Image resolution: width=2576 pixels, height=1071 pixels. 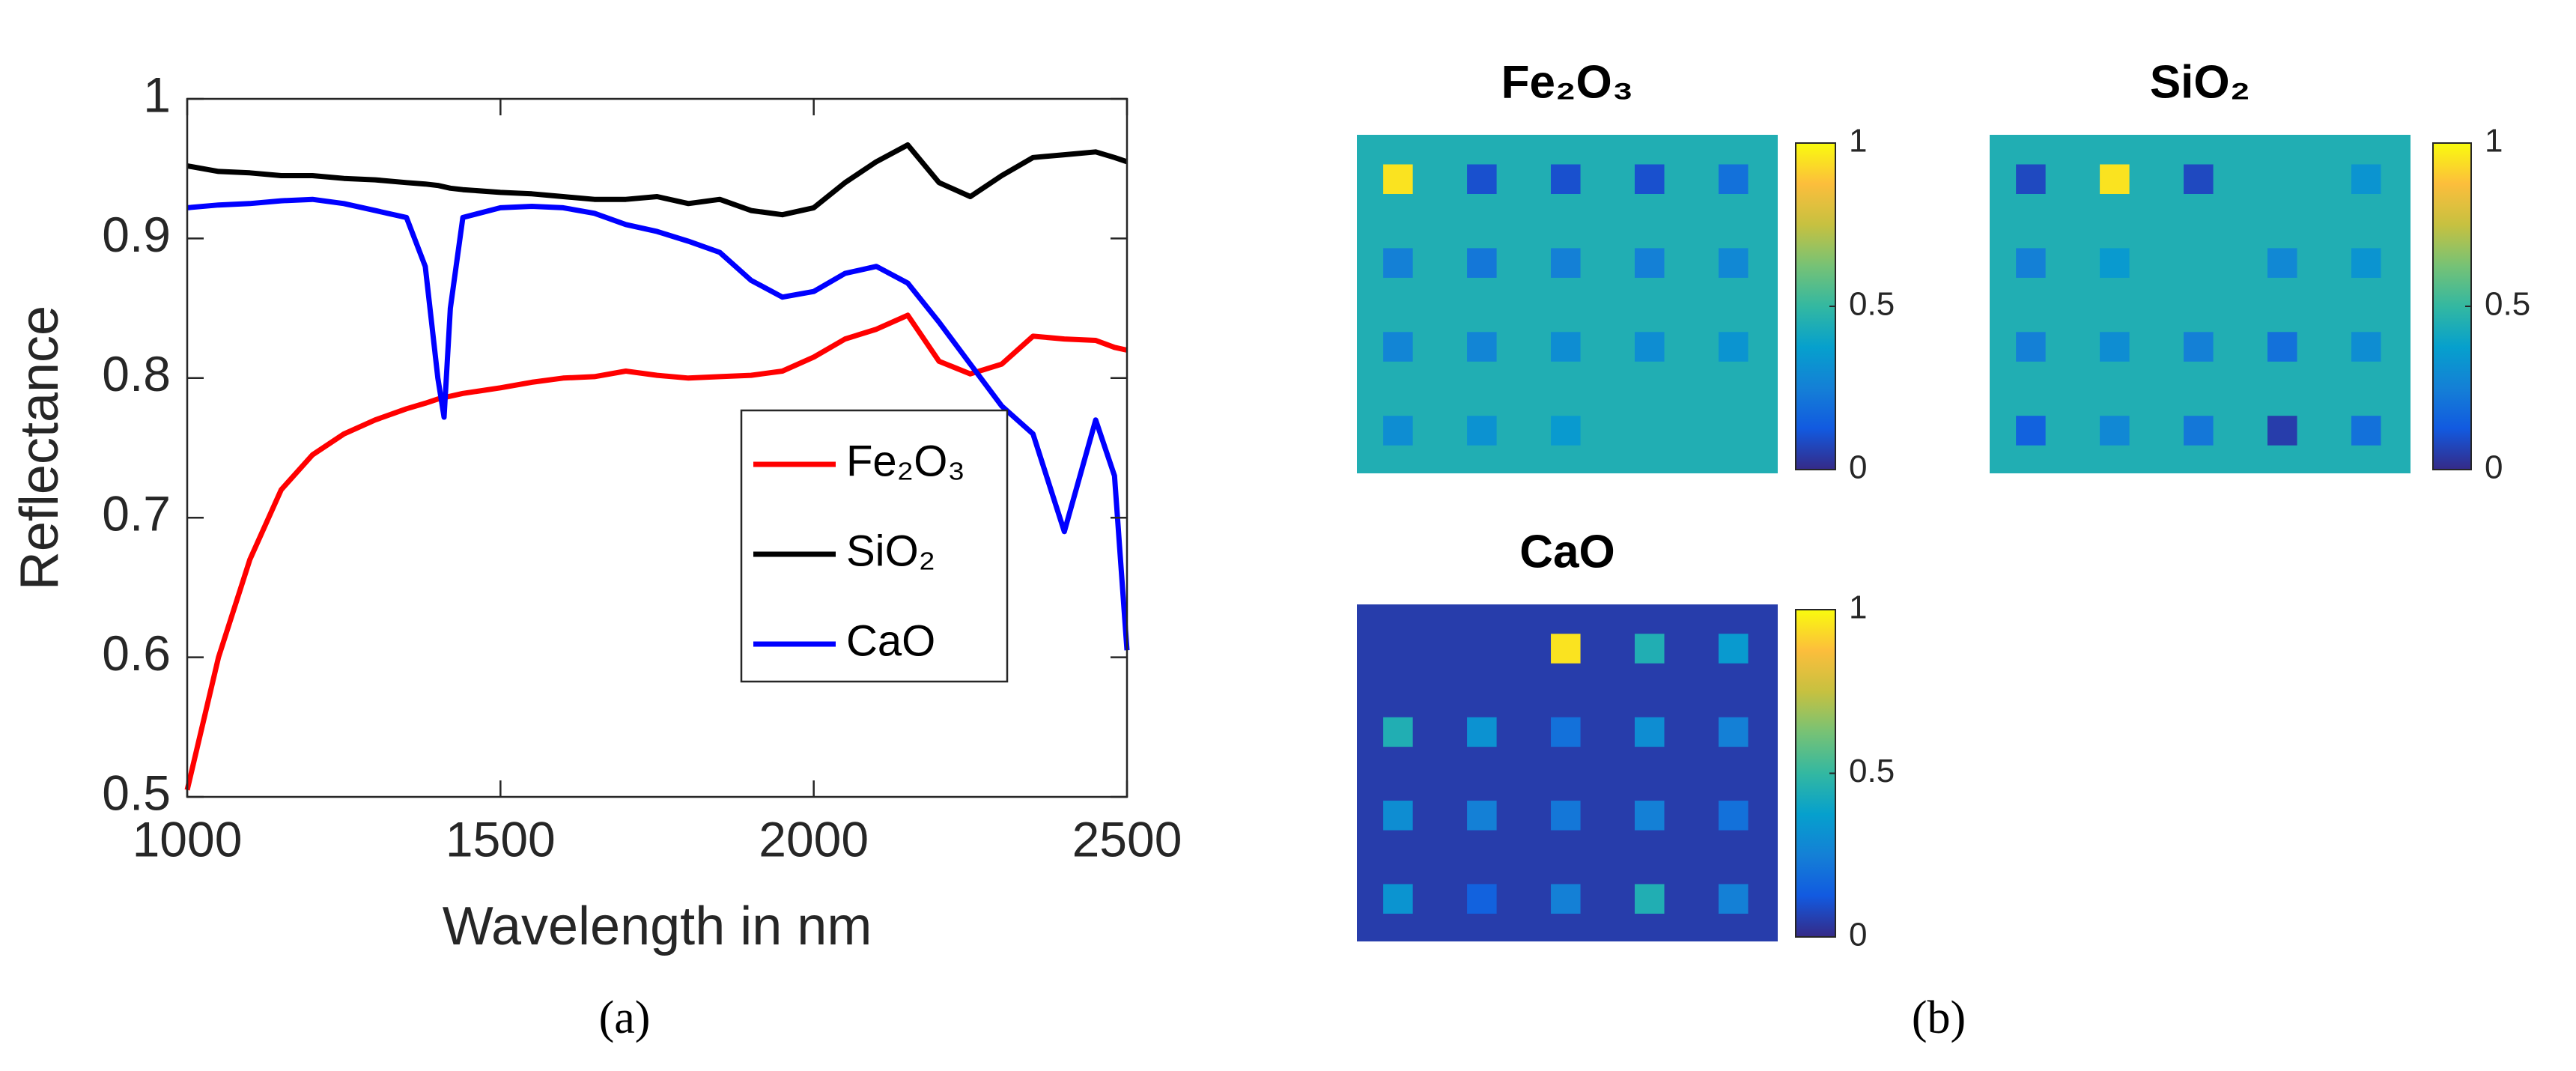 What do you see at coordinates (136, 373) in the screenshot?
I see `y-tick-label: 0.8` at bounding box center [136, 373].